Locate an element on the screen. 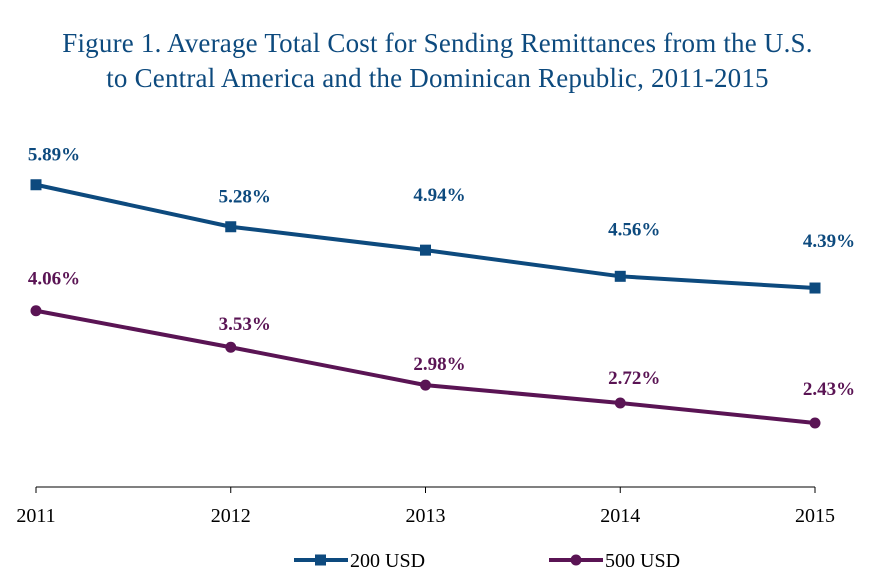  legend-label: 500 USD is located at coordinates (642, 561).